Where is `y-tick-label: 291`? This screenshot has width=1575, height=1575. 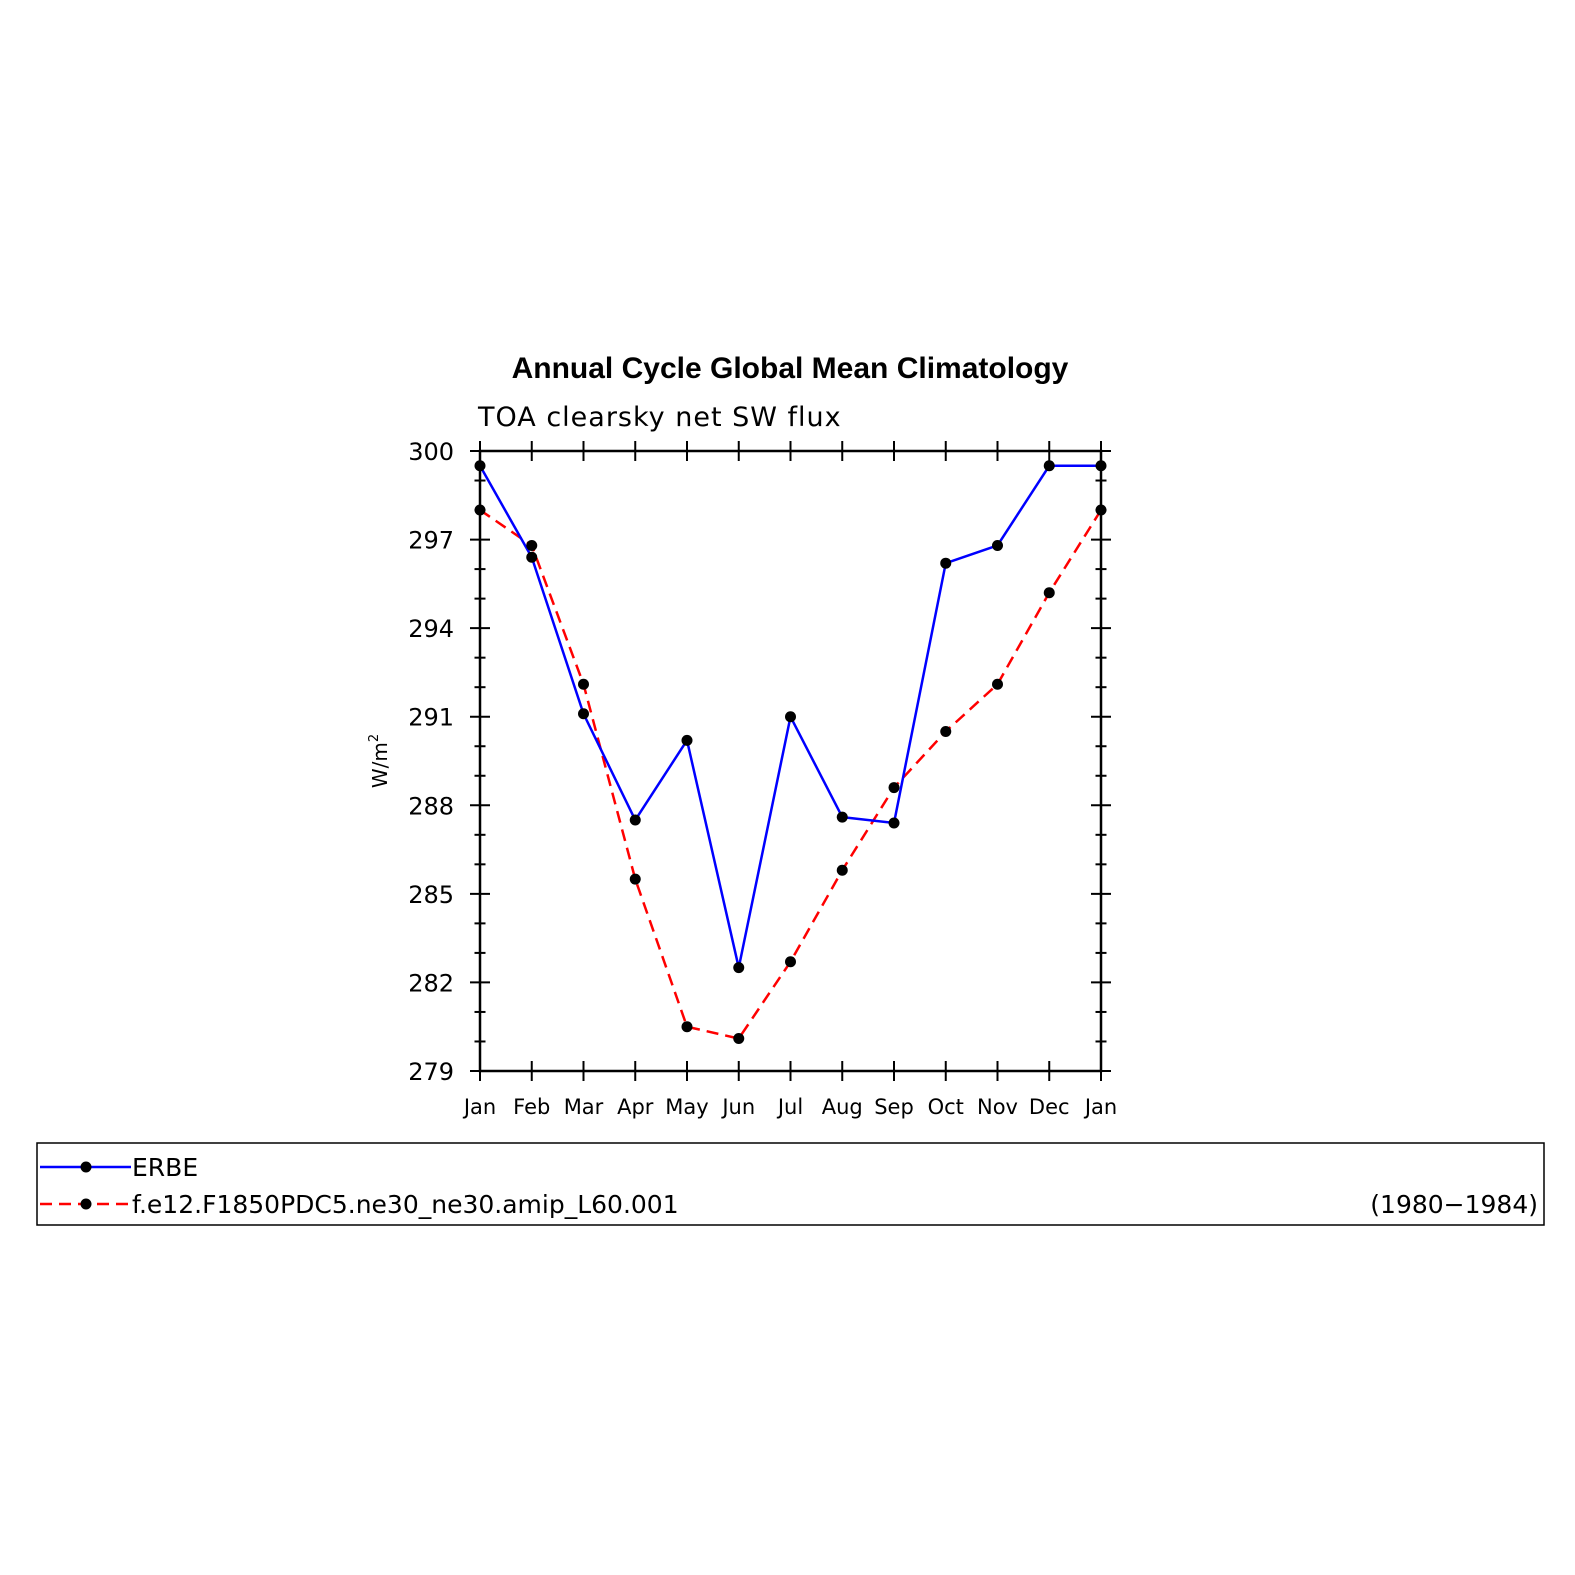 y-tick-label: 291 is located at coordinates (431, 718).